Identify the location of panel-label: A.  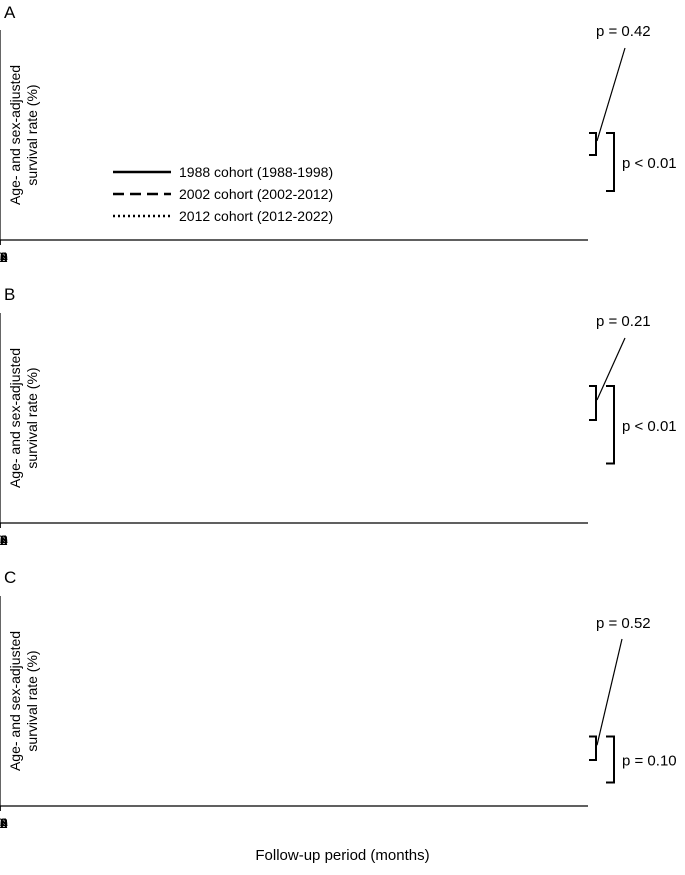
(10, 12).